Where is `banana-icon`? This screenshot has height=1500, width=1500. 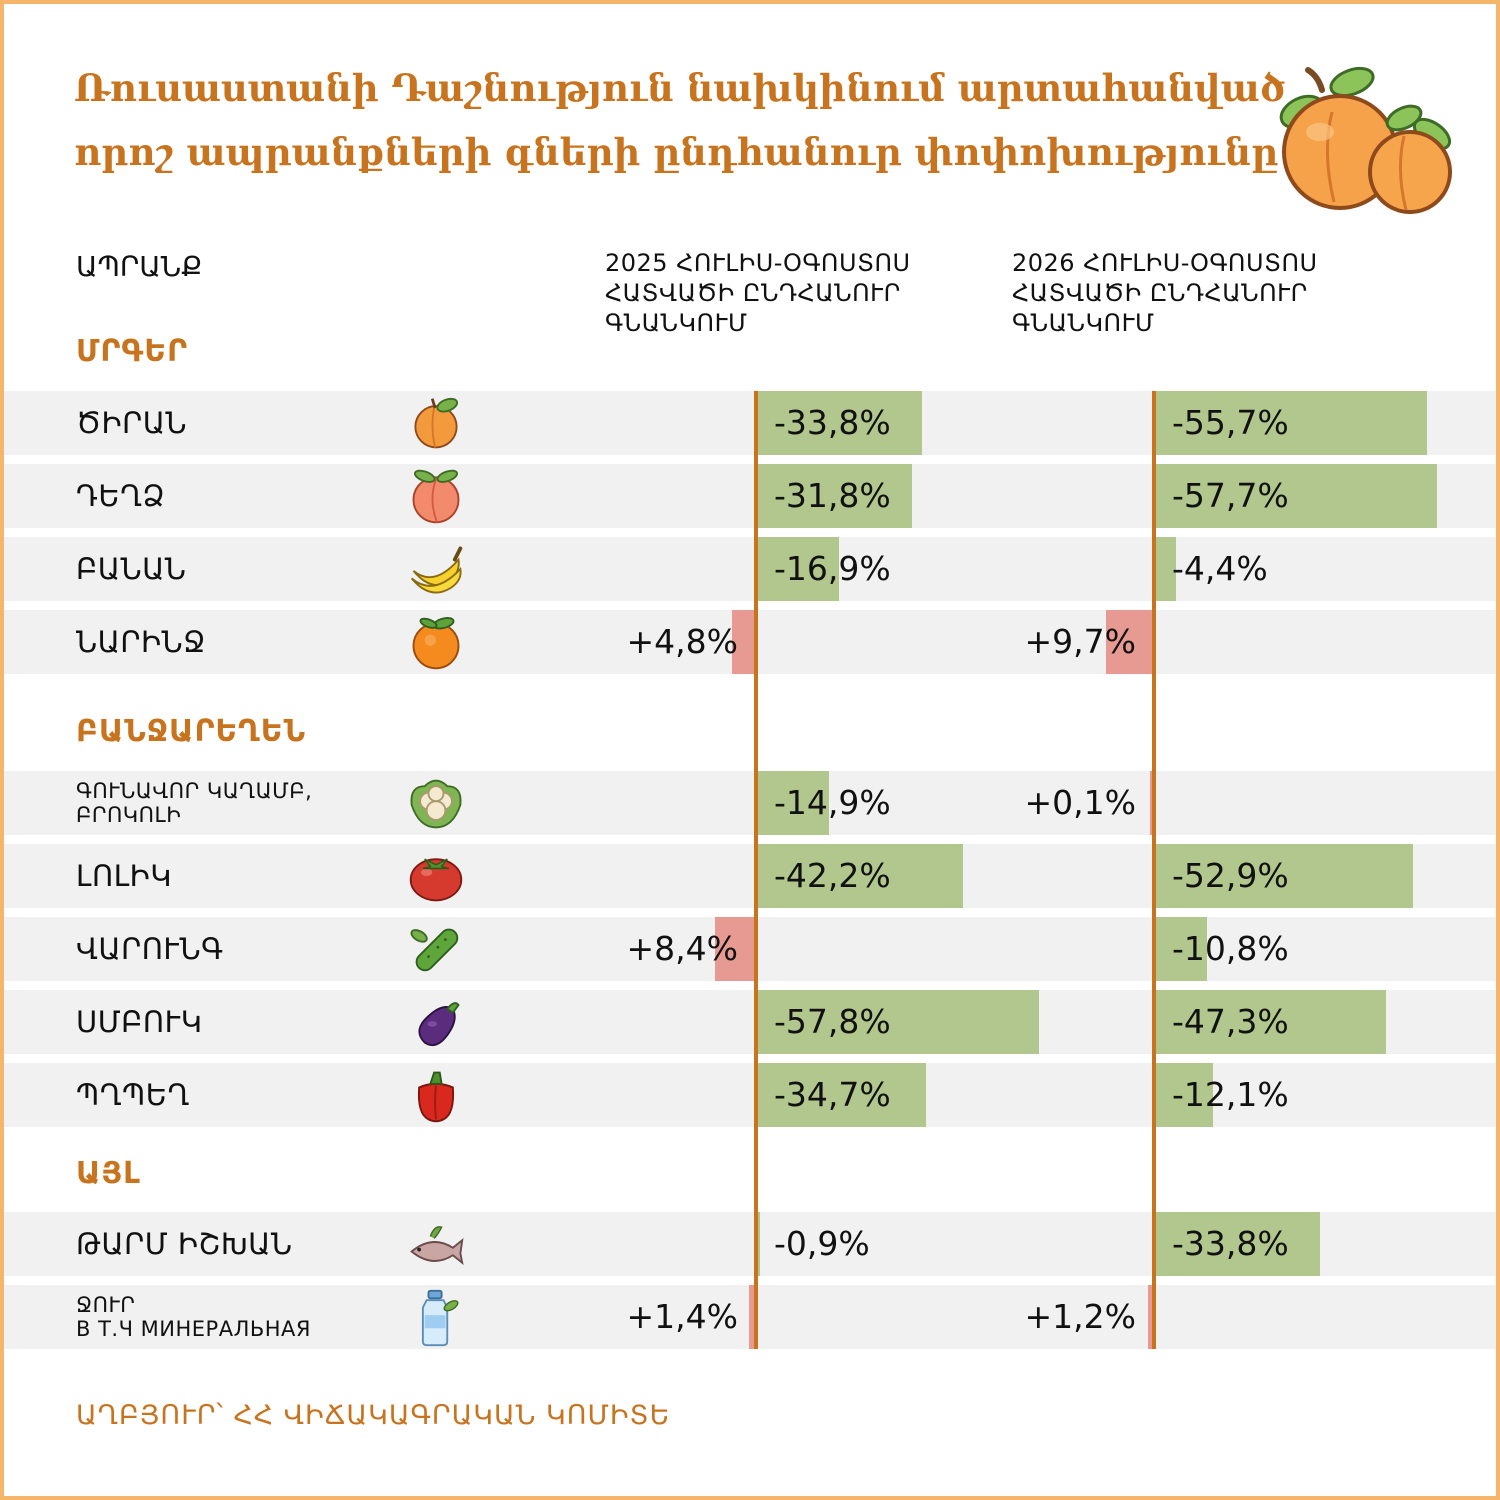
banana-icon is located at coordinates (436, 570).